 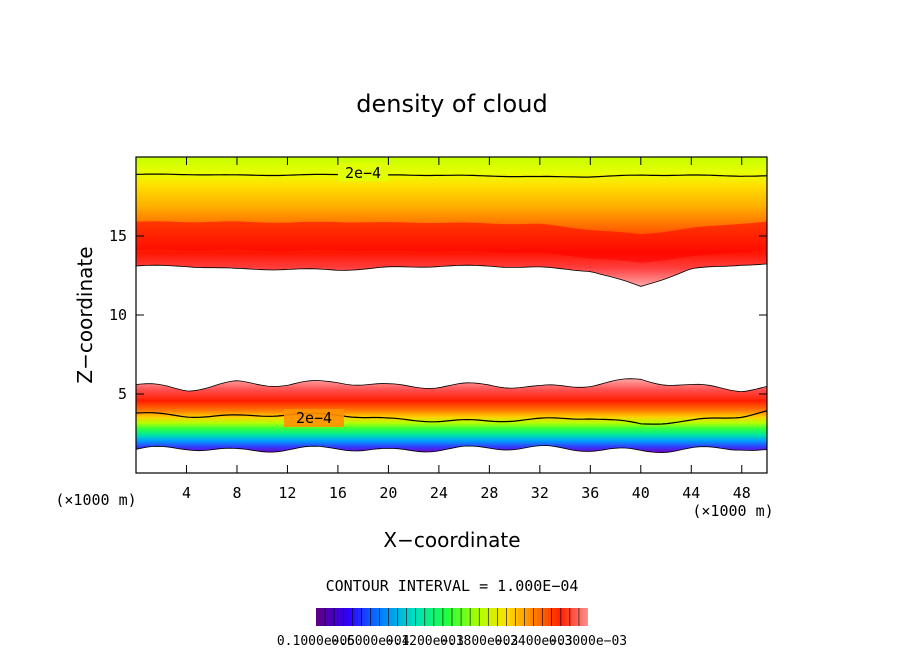 I want to click on chart-title: density of cloud, so click(x=451, y=104).